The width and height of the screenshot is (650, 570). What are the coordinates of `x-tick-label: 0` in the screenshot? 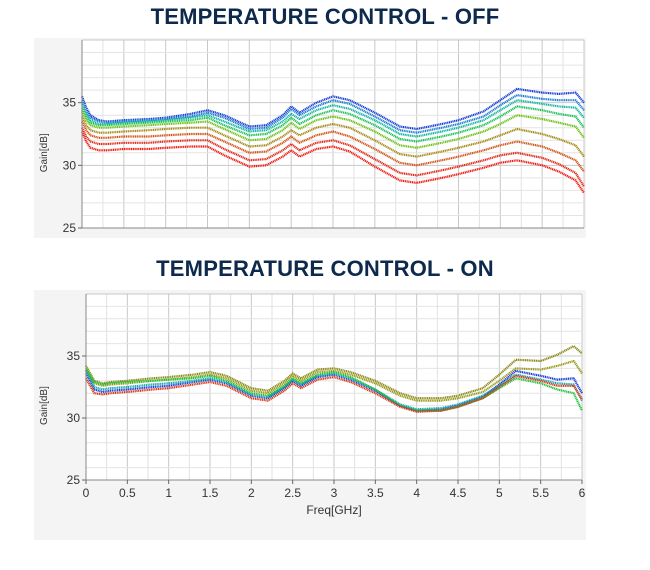 It's located at (86, 493).